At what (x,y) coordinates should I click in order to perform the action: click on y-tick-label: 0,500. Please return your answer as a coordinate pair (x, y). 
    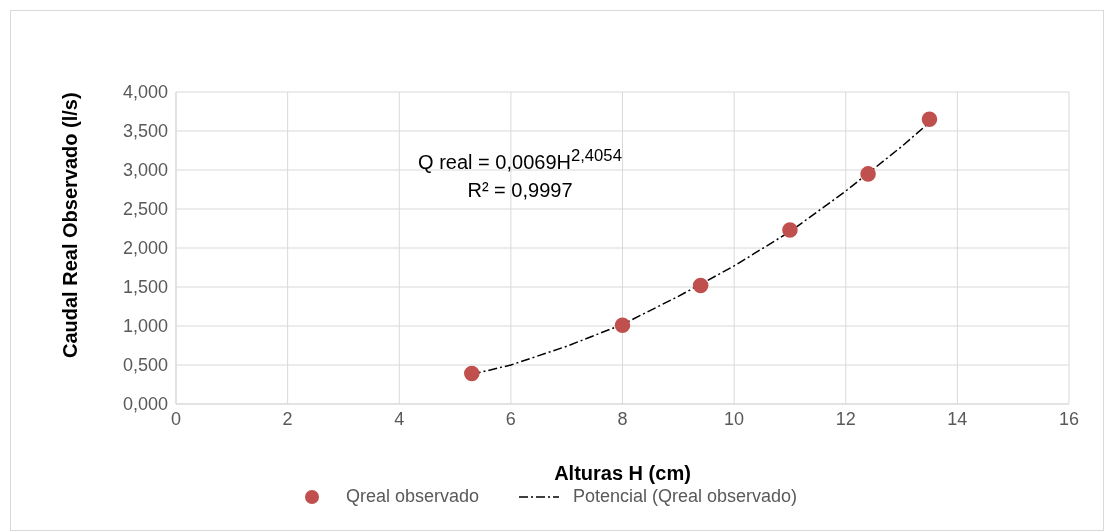
    Looking at the image, I should click on (145, 365).